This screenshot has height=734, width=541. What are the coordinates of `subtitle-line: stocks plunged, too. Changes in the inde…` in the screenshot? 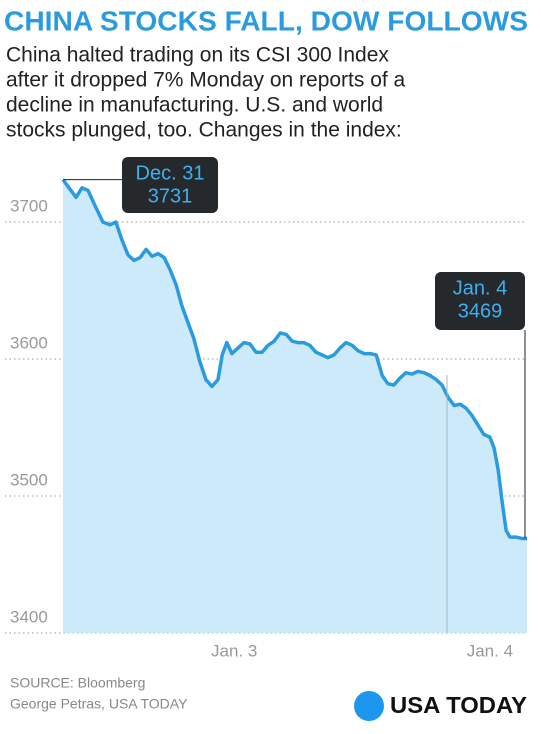 It's located at (204, 130).